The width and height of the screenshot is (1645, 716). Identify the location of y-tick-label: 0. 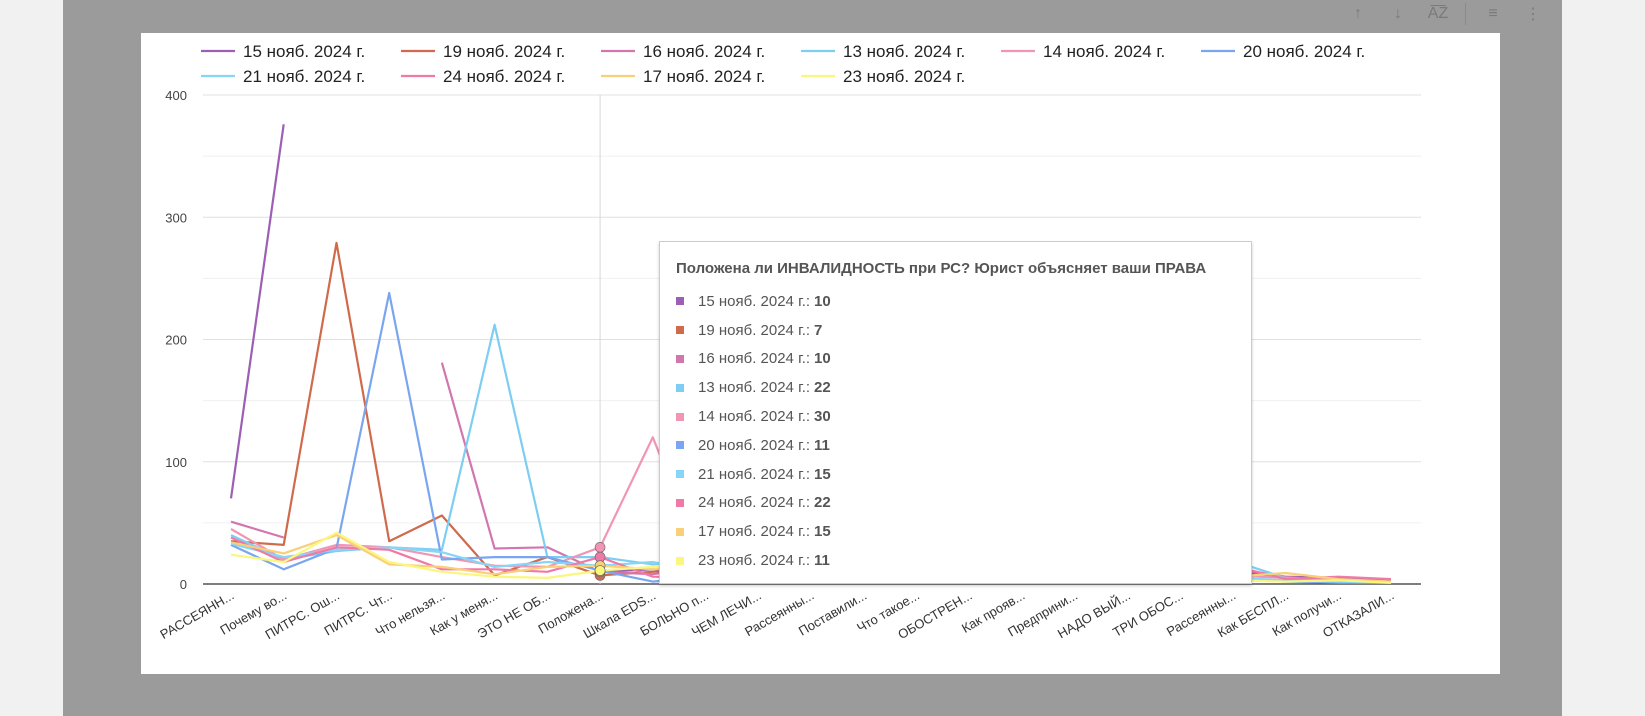
(183, 584).